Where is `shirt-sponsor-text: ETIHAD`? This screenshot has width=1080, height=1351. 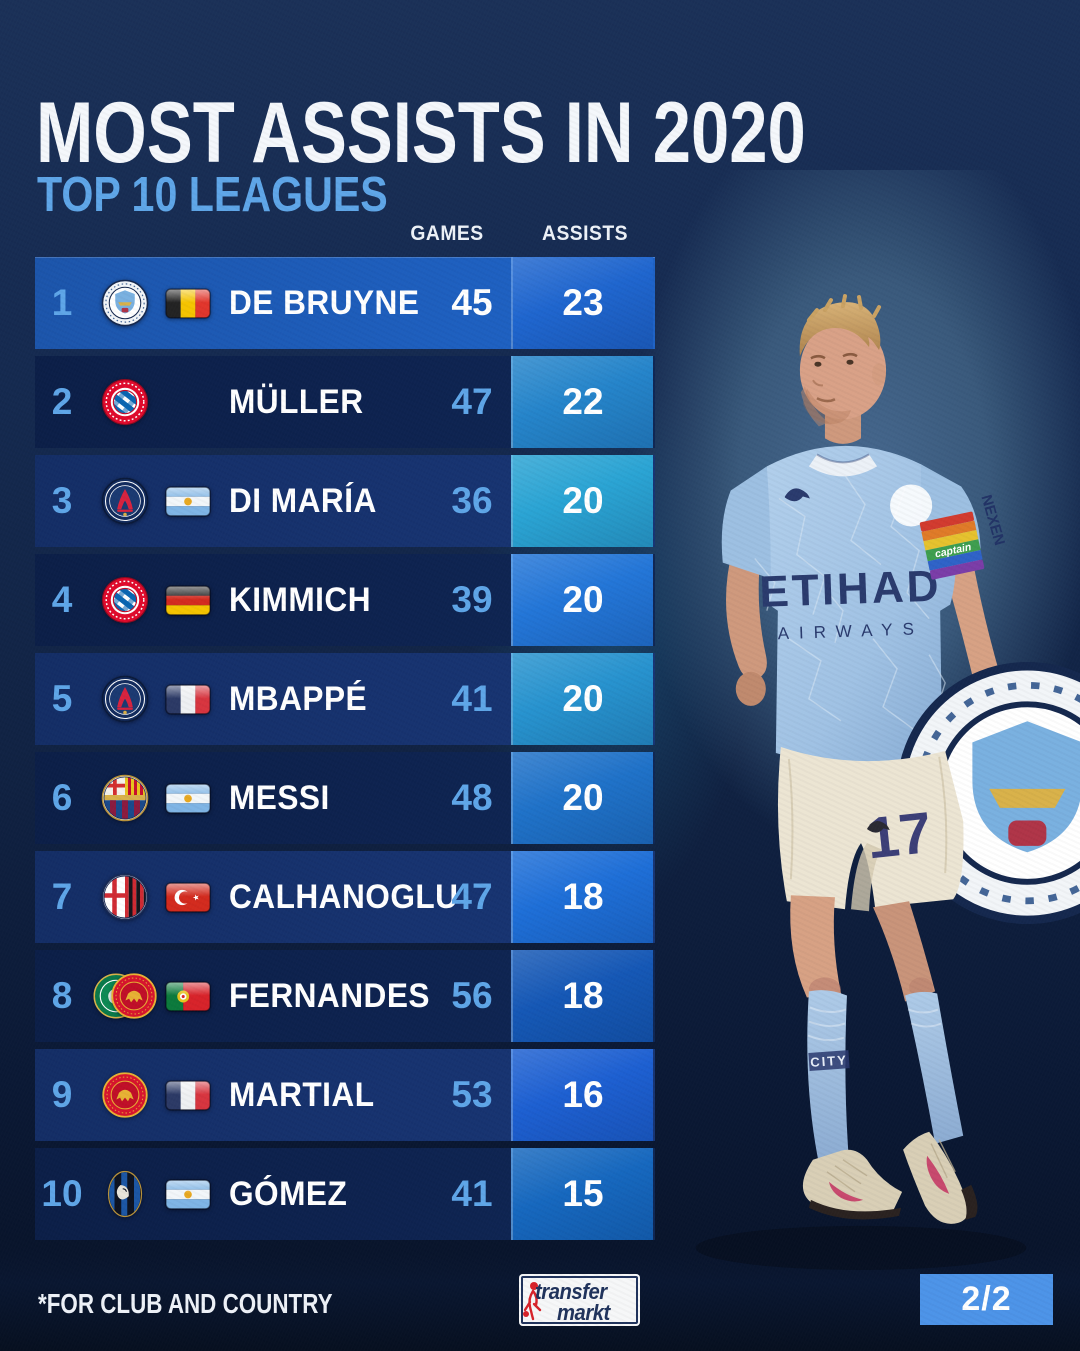 shirt-sponsor-text: ETIHAD is located at coordinates (851, 589).